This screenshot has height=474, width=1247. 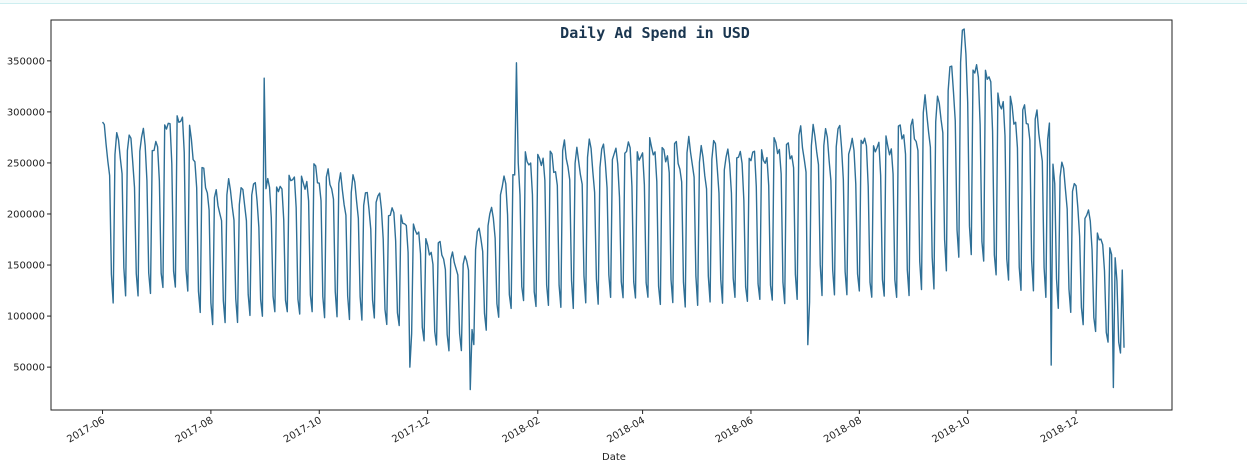 What do you see at coordinates (735, 430) in the screenshot?
I see `x-tick-label: 2018-06` at bounding box center [735, 430].